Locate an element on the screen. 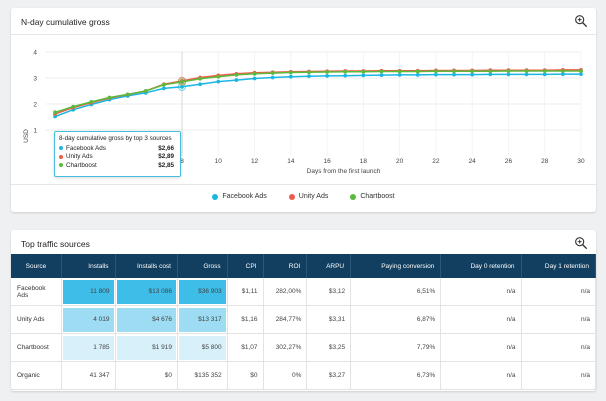 This screenshot has width=606, height=401. heat-cell-value: $4 676 is located at coordinates (146, 319).